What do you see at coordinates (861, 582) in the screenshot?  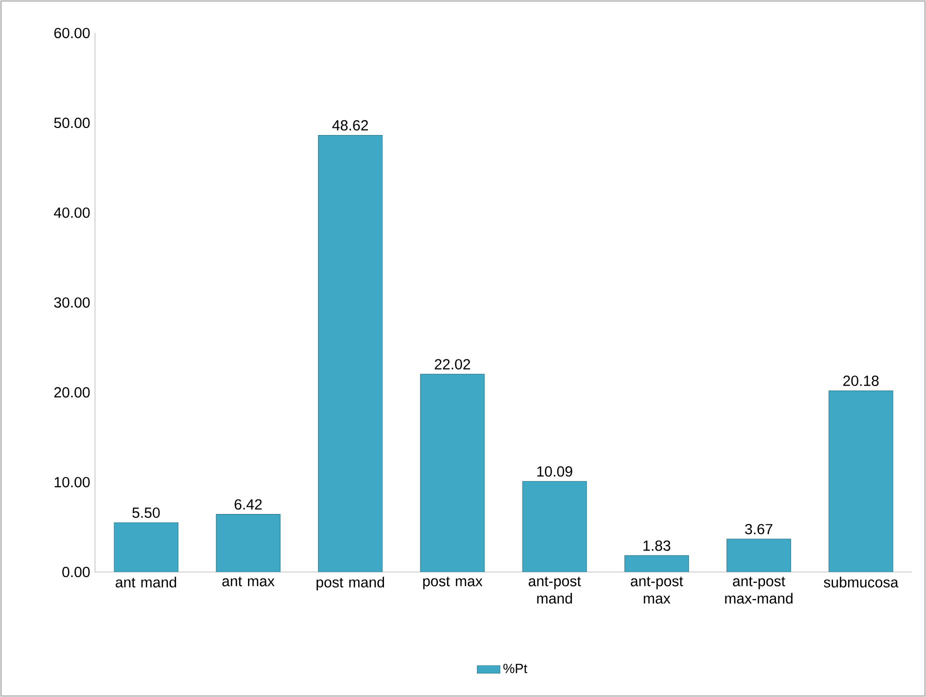 I see `x-tick-label: submucosa` at bounding box center [861, 582].